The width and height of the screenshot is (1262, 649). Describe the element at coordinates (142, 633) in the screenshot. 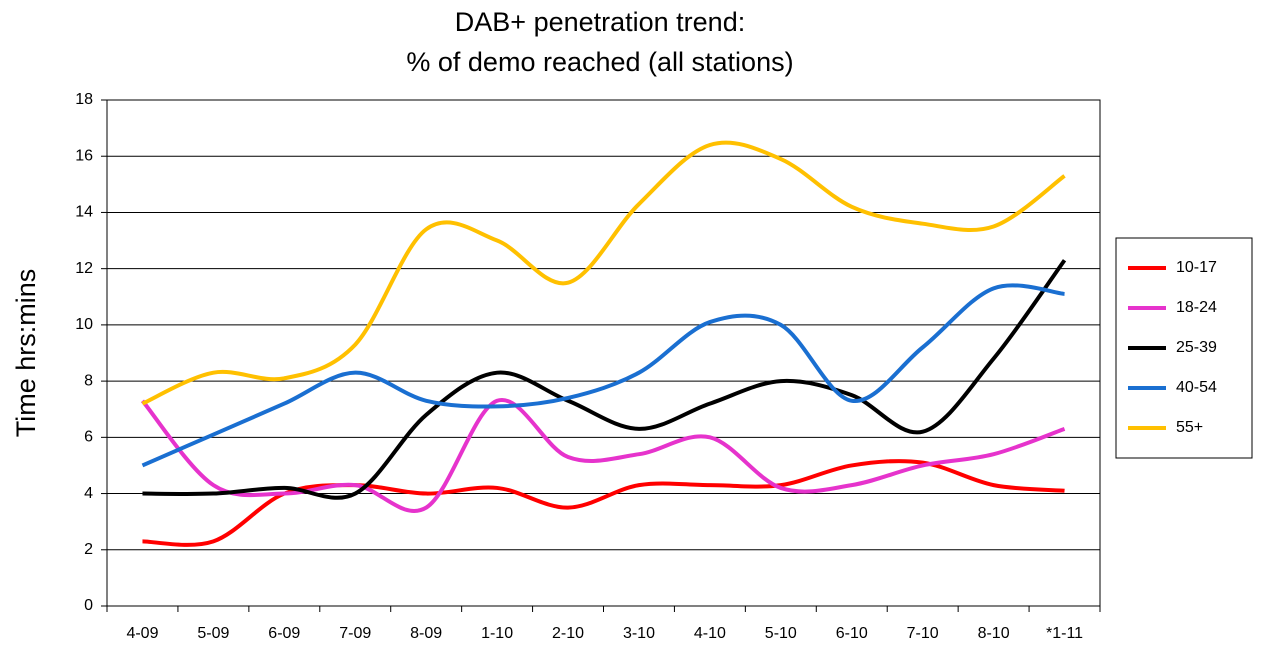

I see `x-tick-label: 4-09` at that location.